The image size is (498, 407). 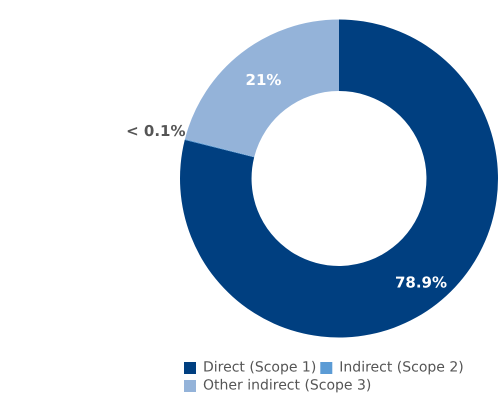 What do you see at coordinates (421, 282) in the screenshot?
I see `data-label: 78.9%` at bounding box center [421, 282].